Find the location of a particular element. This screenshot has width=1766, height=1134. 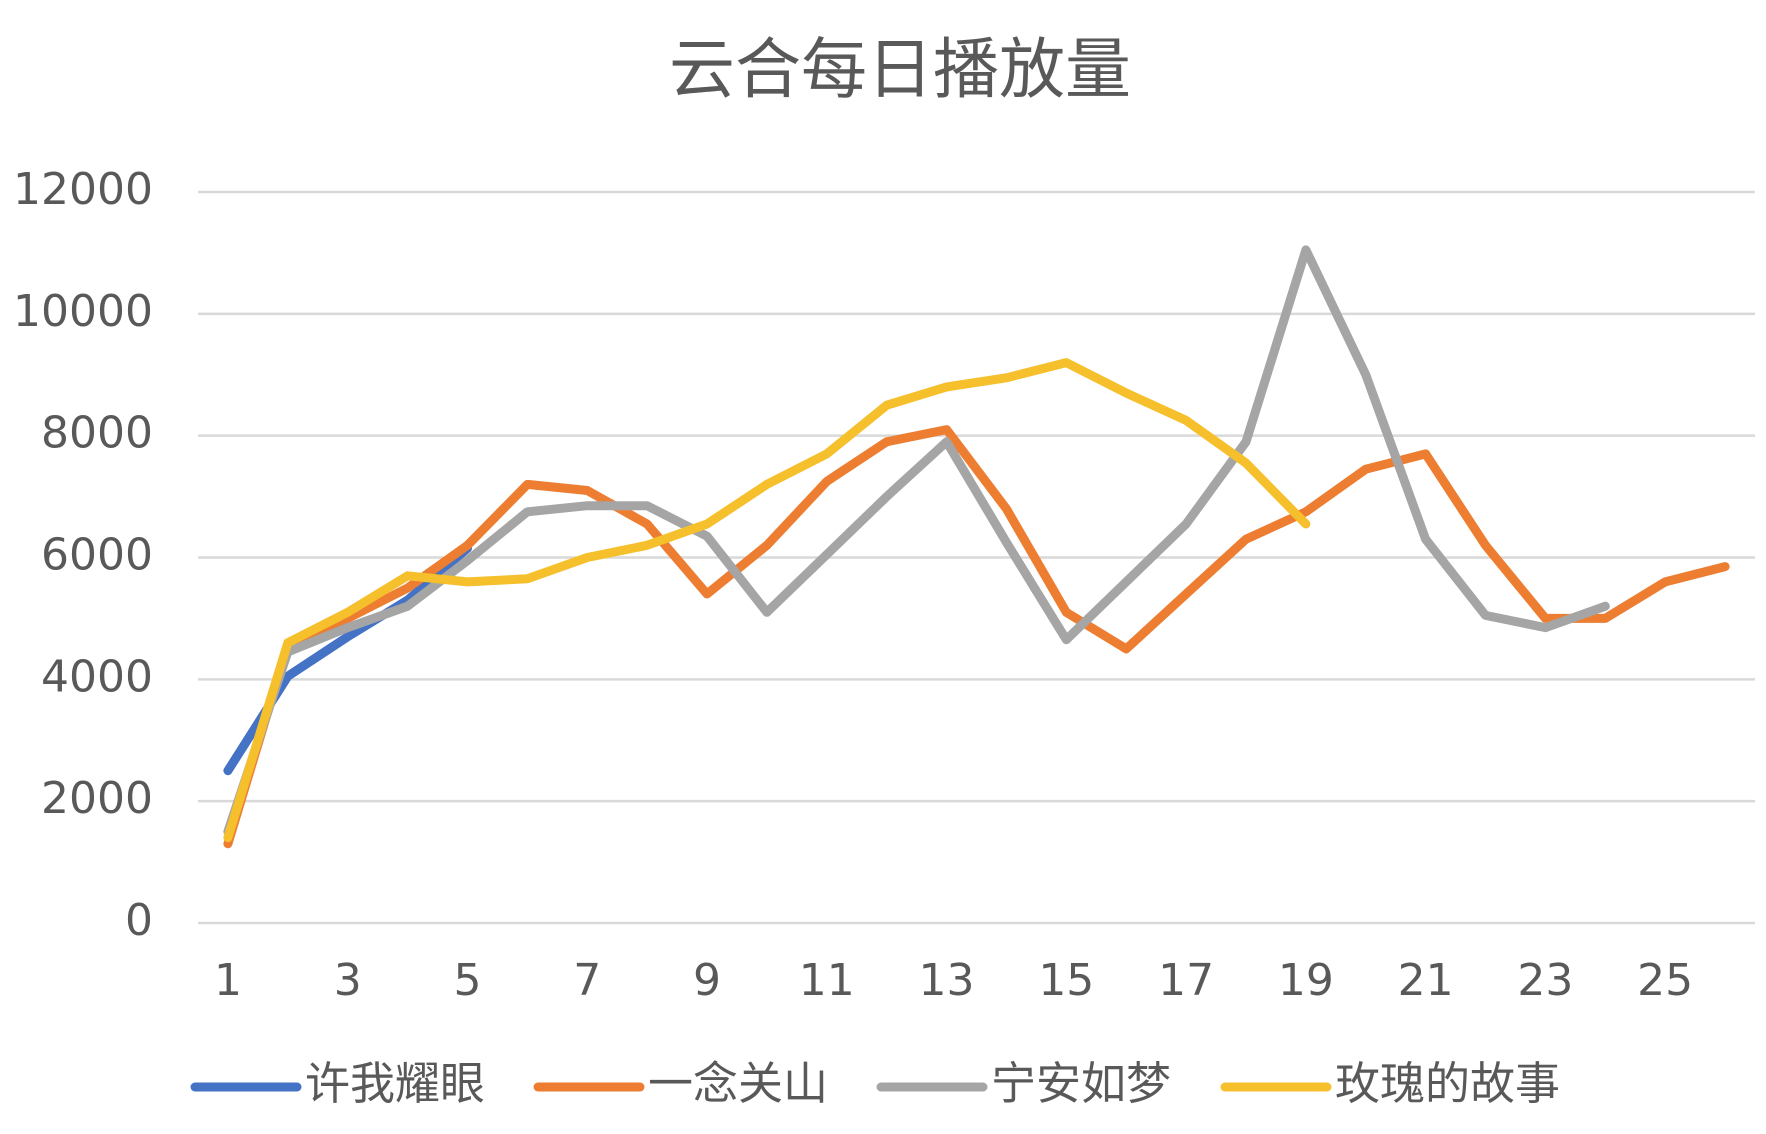

legend-label: 玫瑰的故事 is located at coordinates (1447, 1083).